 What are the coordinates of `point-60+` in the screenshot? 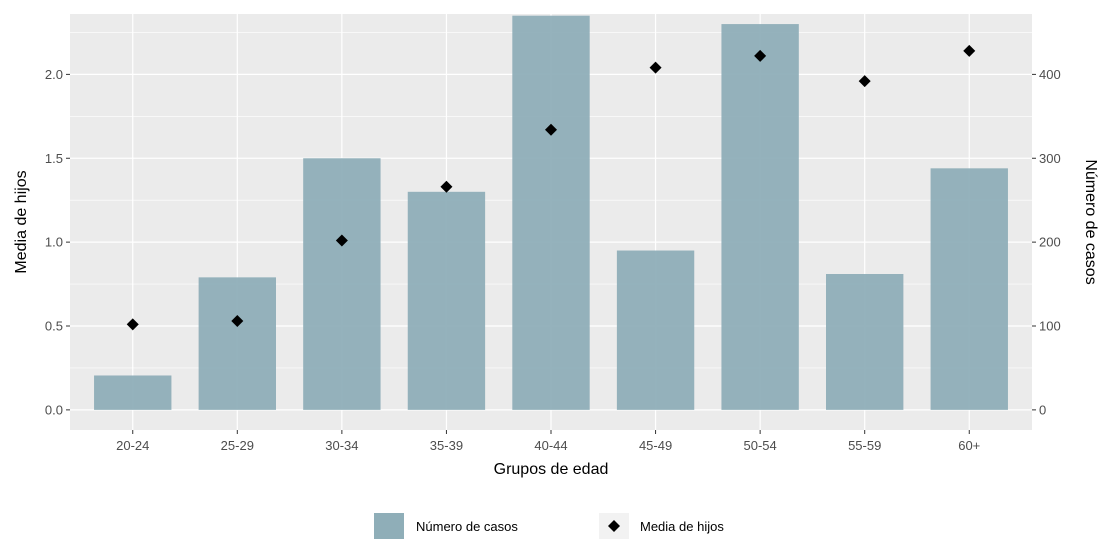 It's located at (969, 50).